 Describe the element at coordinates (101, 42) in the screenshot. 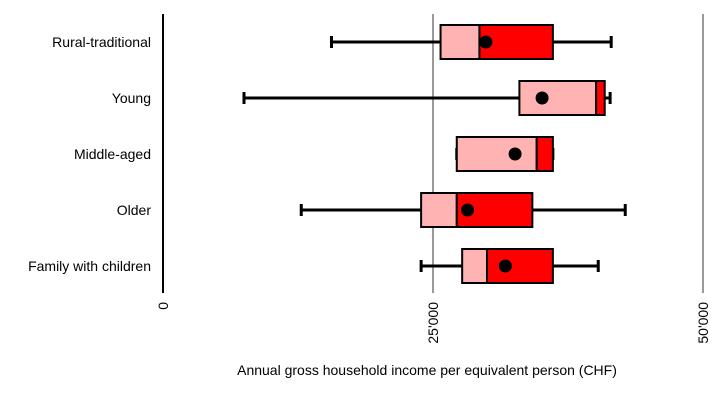

I see `category-label-0: Rural-traditional` at that location.